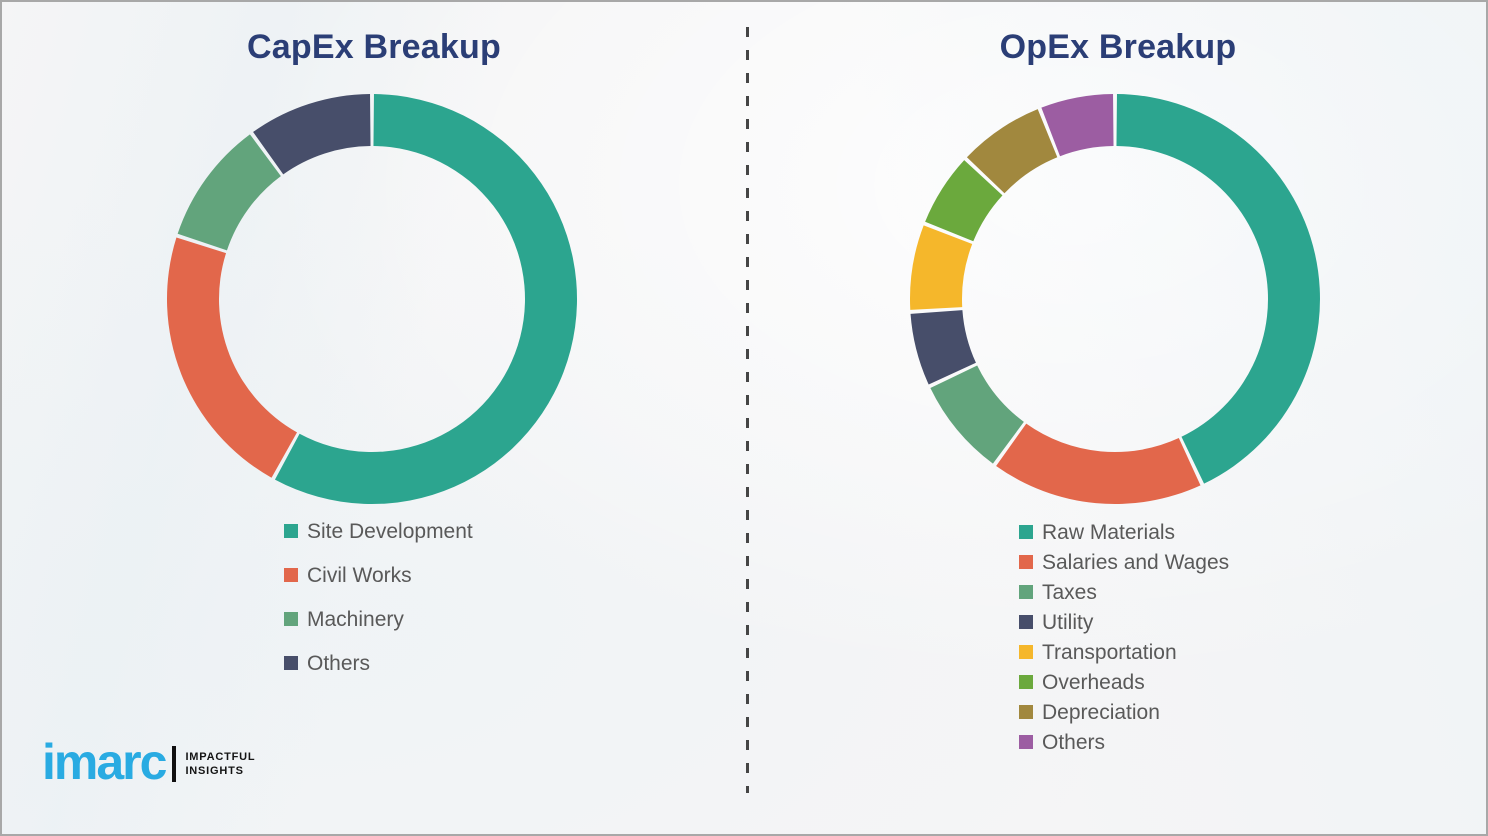 This screenshot has width=1488, height=836. What do you see at coordinates (426, 299) in the screenshot?
I see `donut-segment-site-development` at bounding box center [426, 299].